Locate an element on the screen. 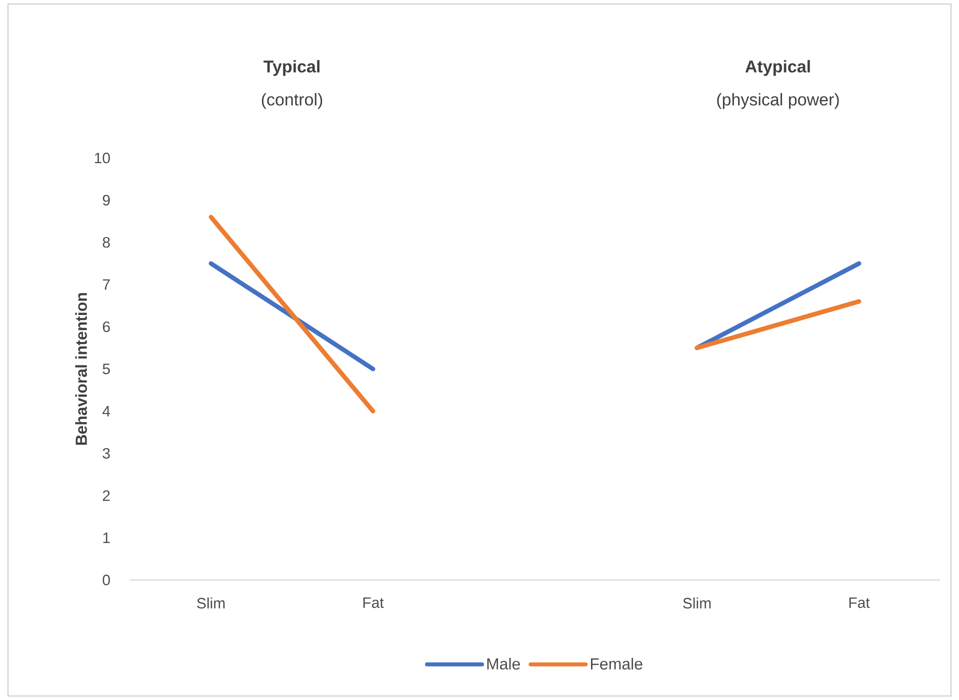 This screenshot has height=700, width=959. text: (physical power) is located at coordinates (778, 101).